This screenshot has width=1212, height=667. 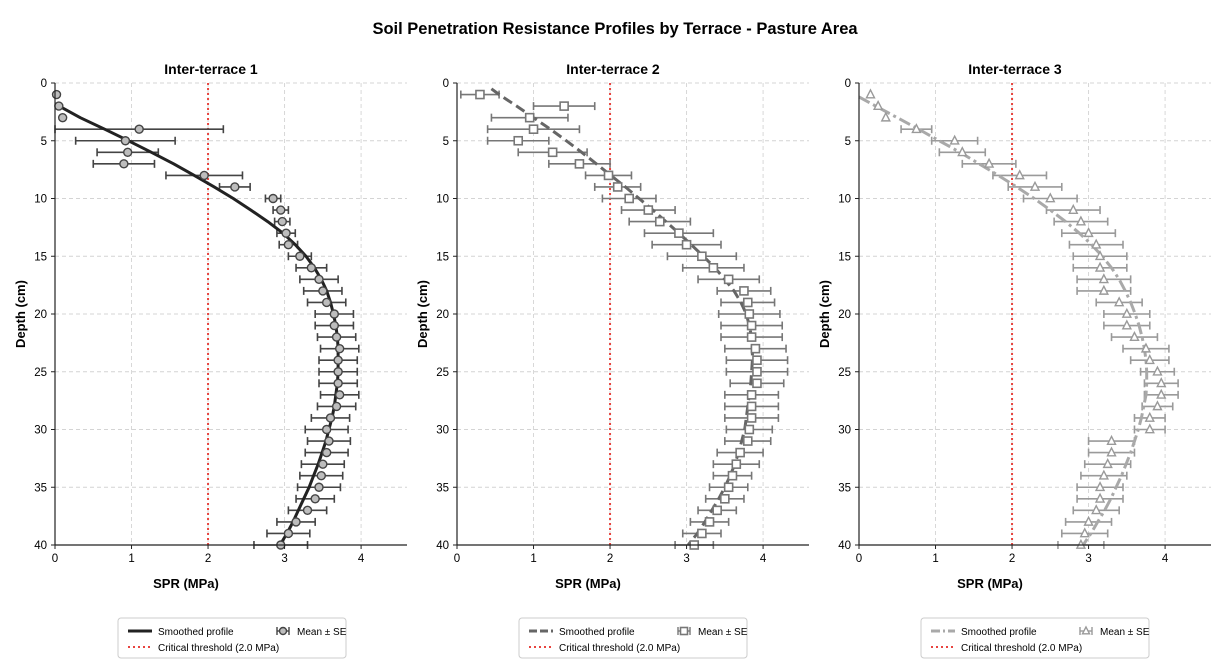 I want to click on y-tick-label: 35, so click(x=844, y=488).